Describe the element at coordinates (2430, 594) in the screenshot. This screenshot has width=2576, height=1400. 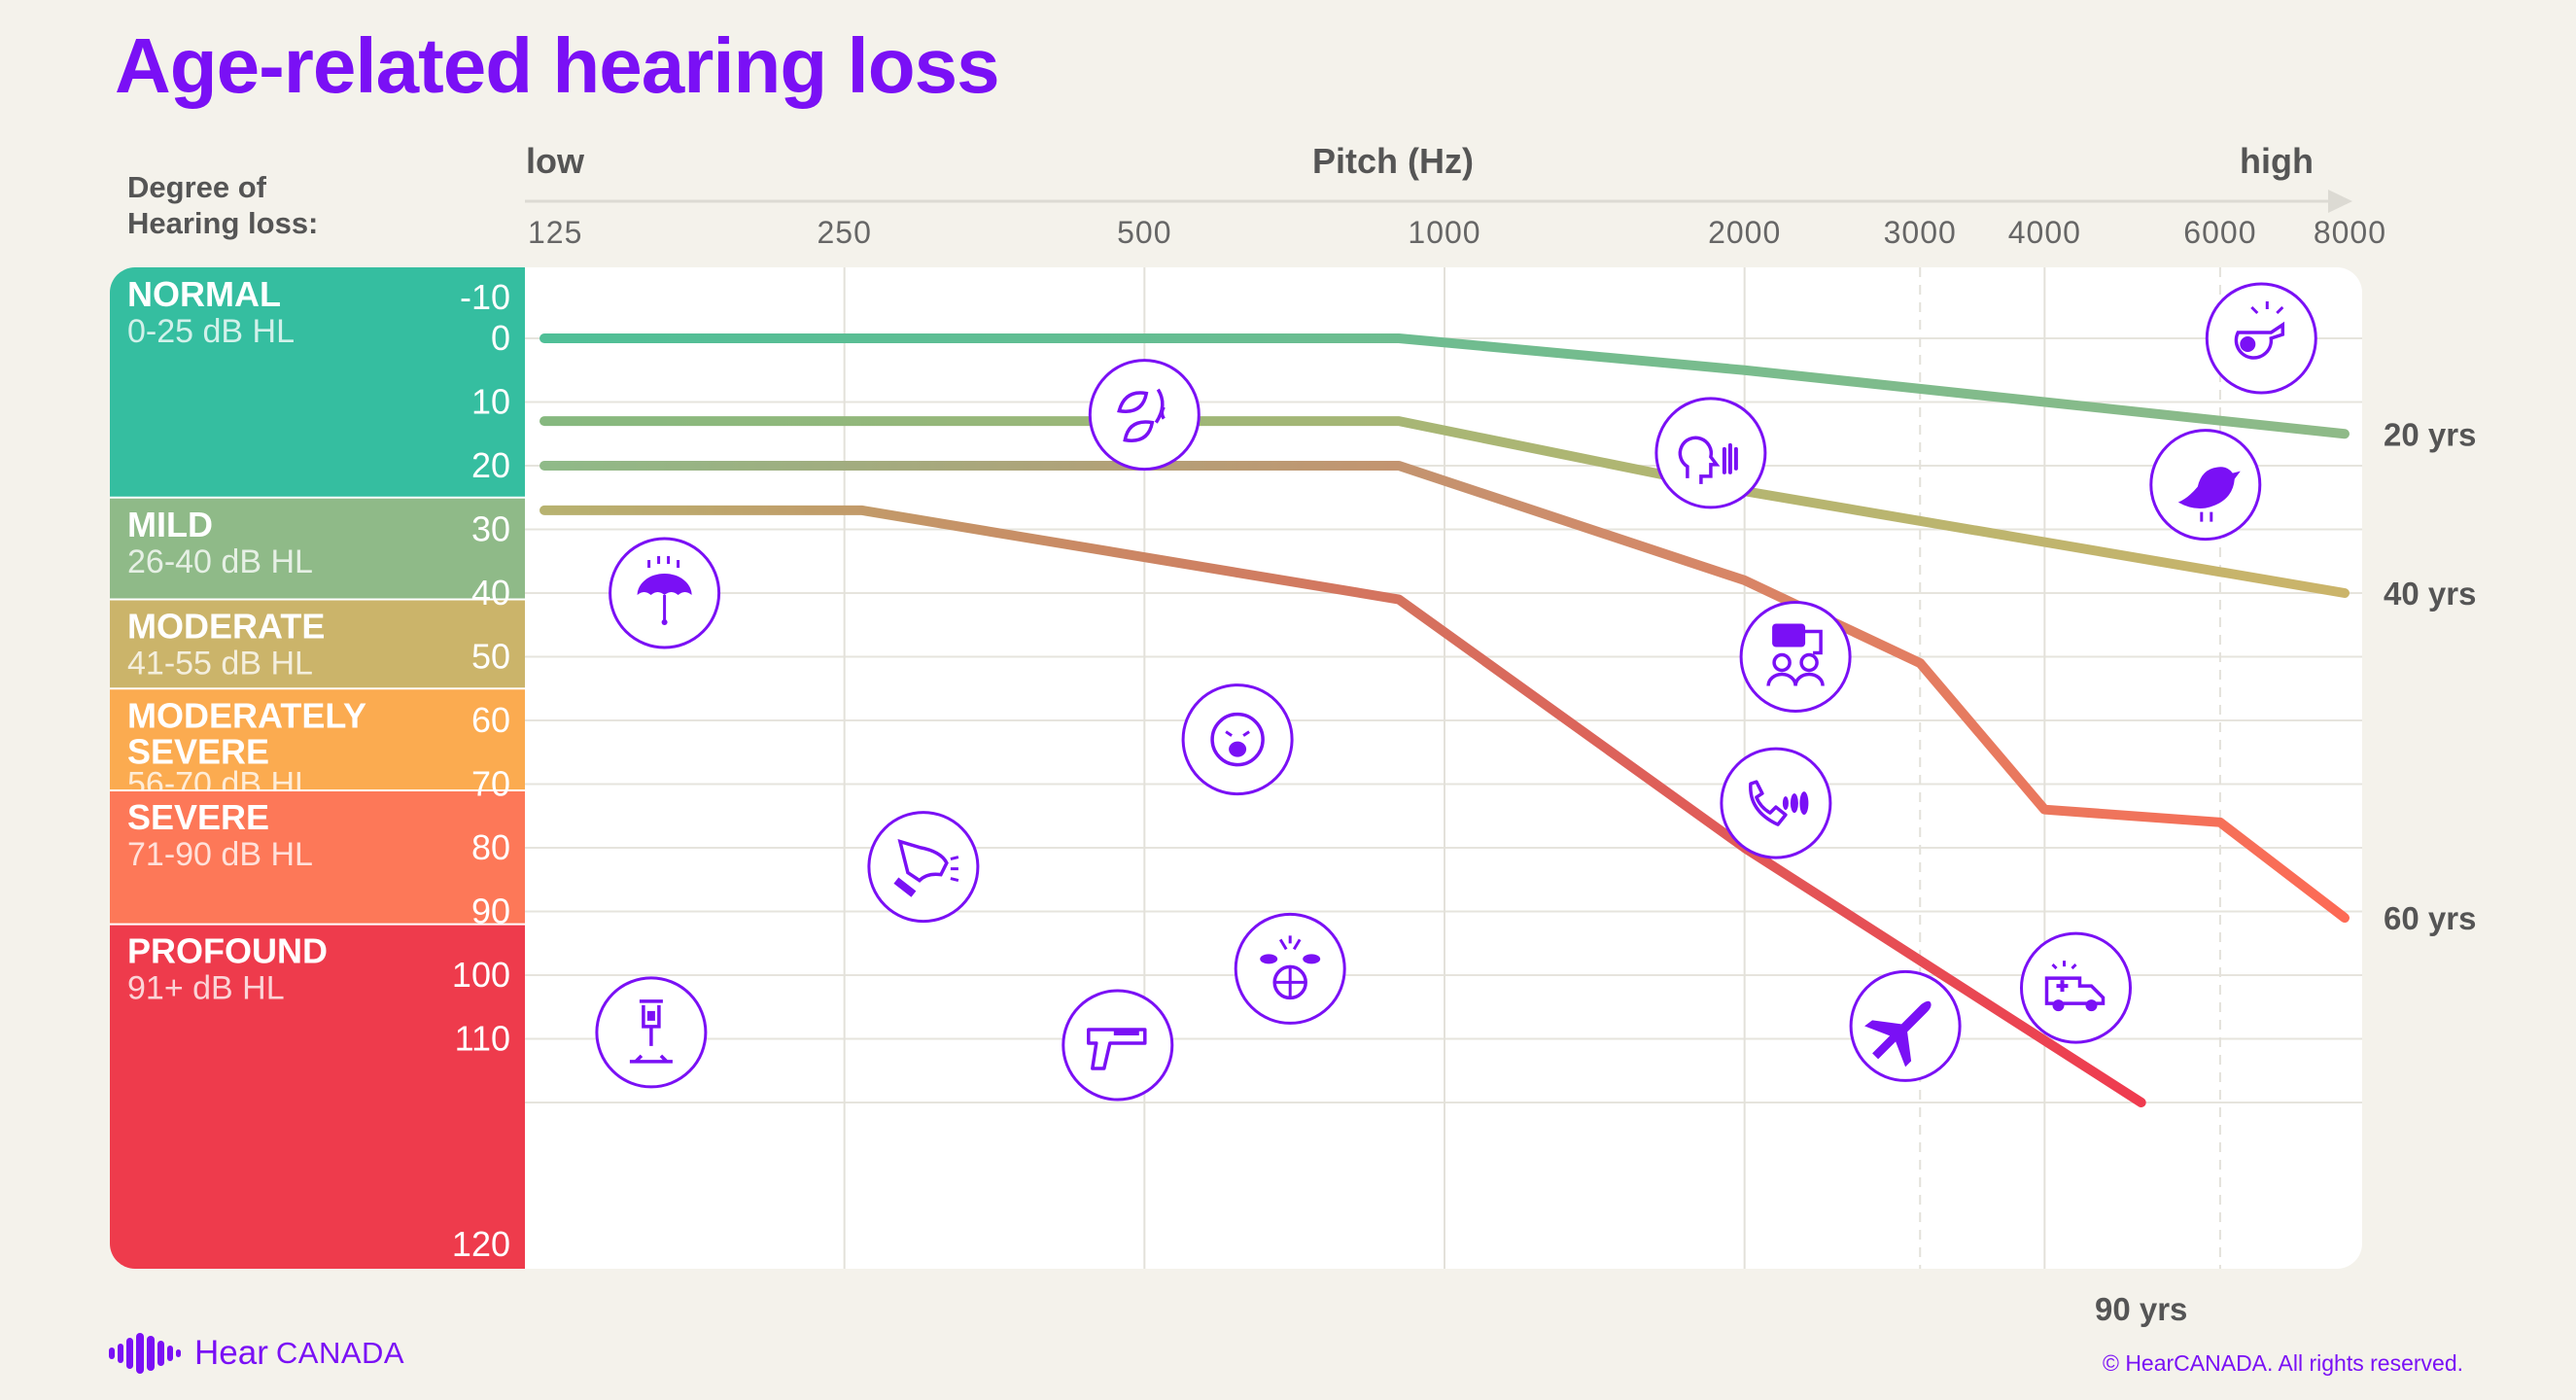
I see `series-label: 40 yrs` at that location.